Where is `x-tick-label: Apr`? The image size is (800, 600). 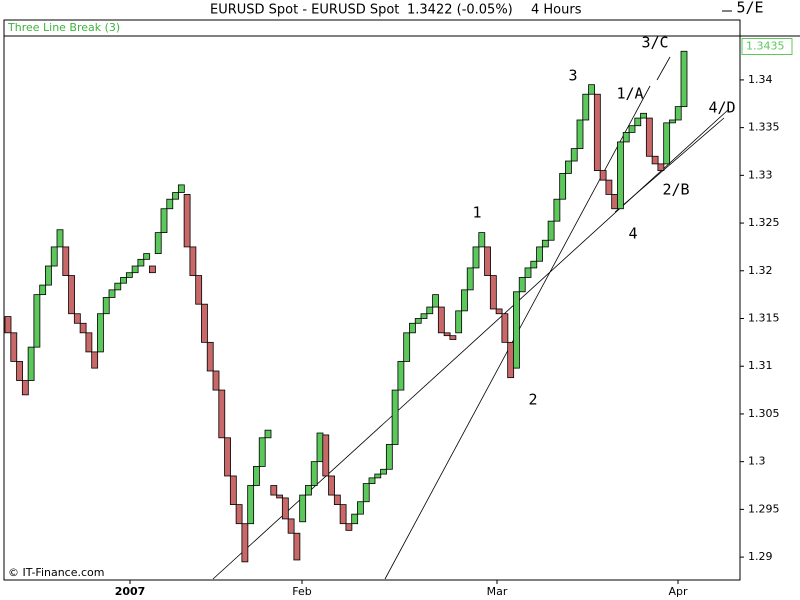
x-tick-label: Apr is located at coordinates (678, 591).